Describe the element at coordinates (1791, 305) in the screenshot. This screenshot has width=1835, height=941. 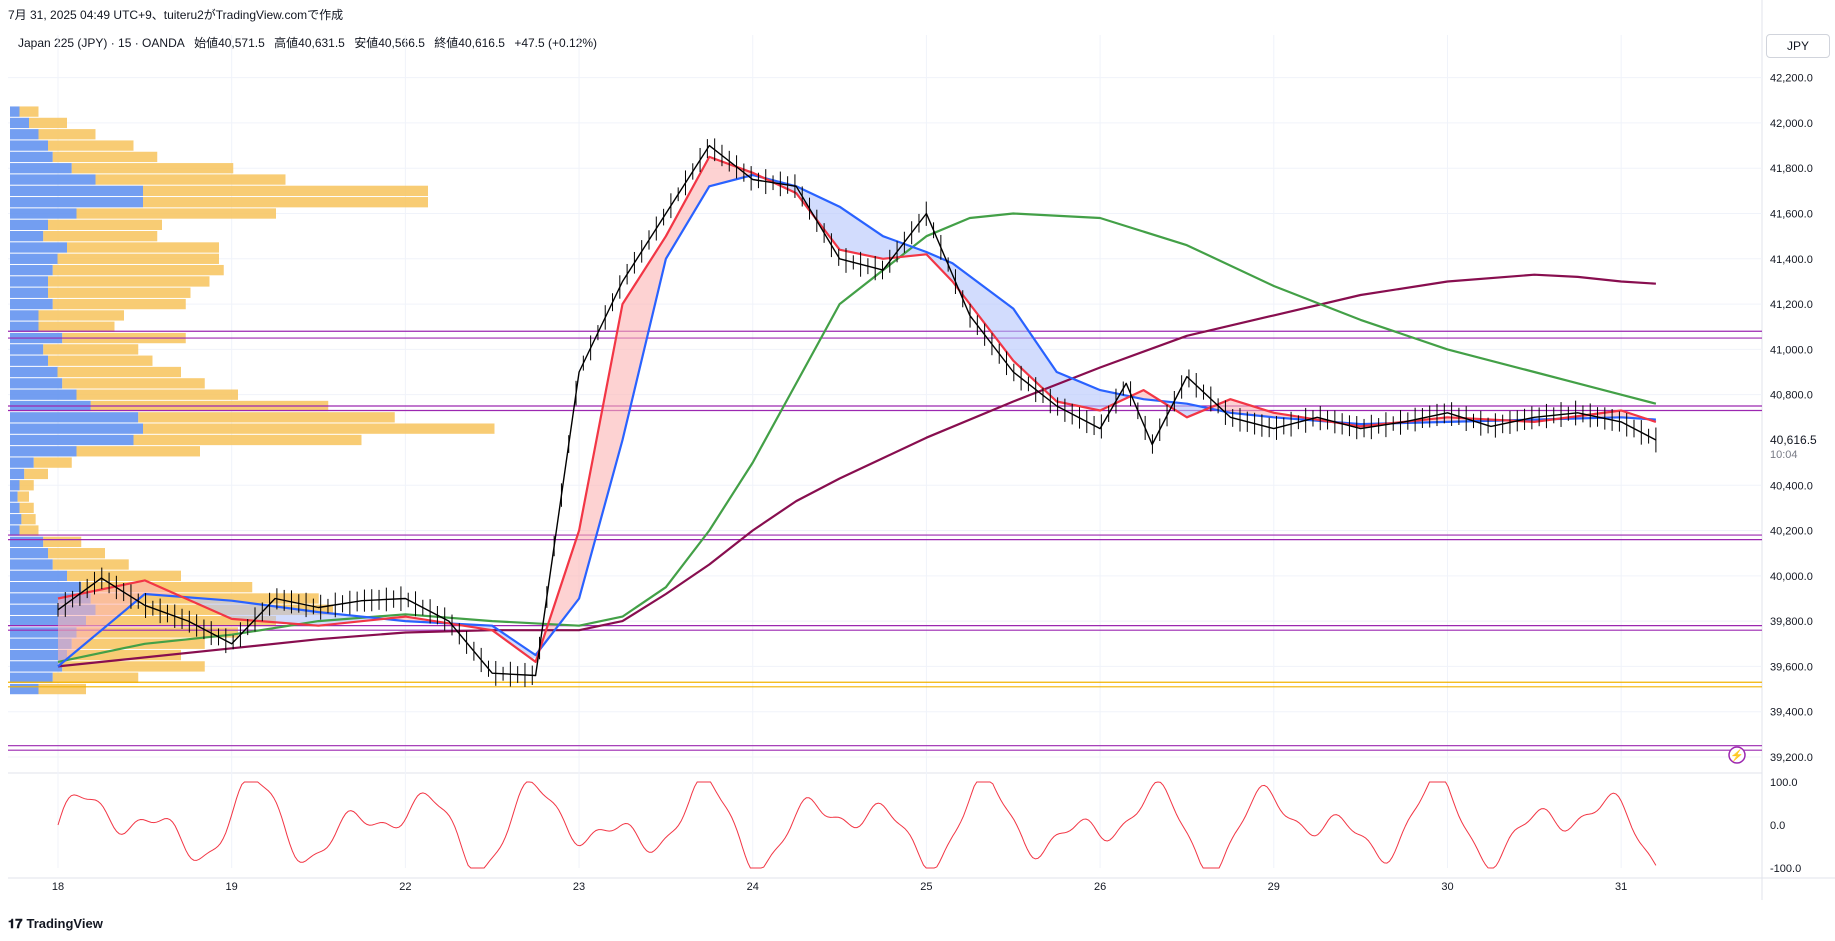
I see `price-tick-label: 41,200.0` at that location.